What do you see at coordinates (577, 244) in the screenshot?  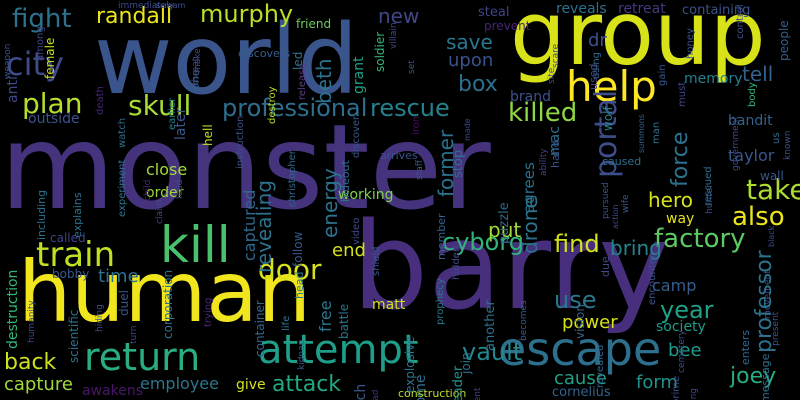 I see `word-find: find` at bounding box center [577, 244].